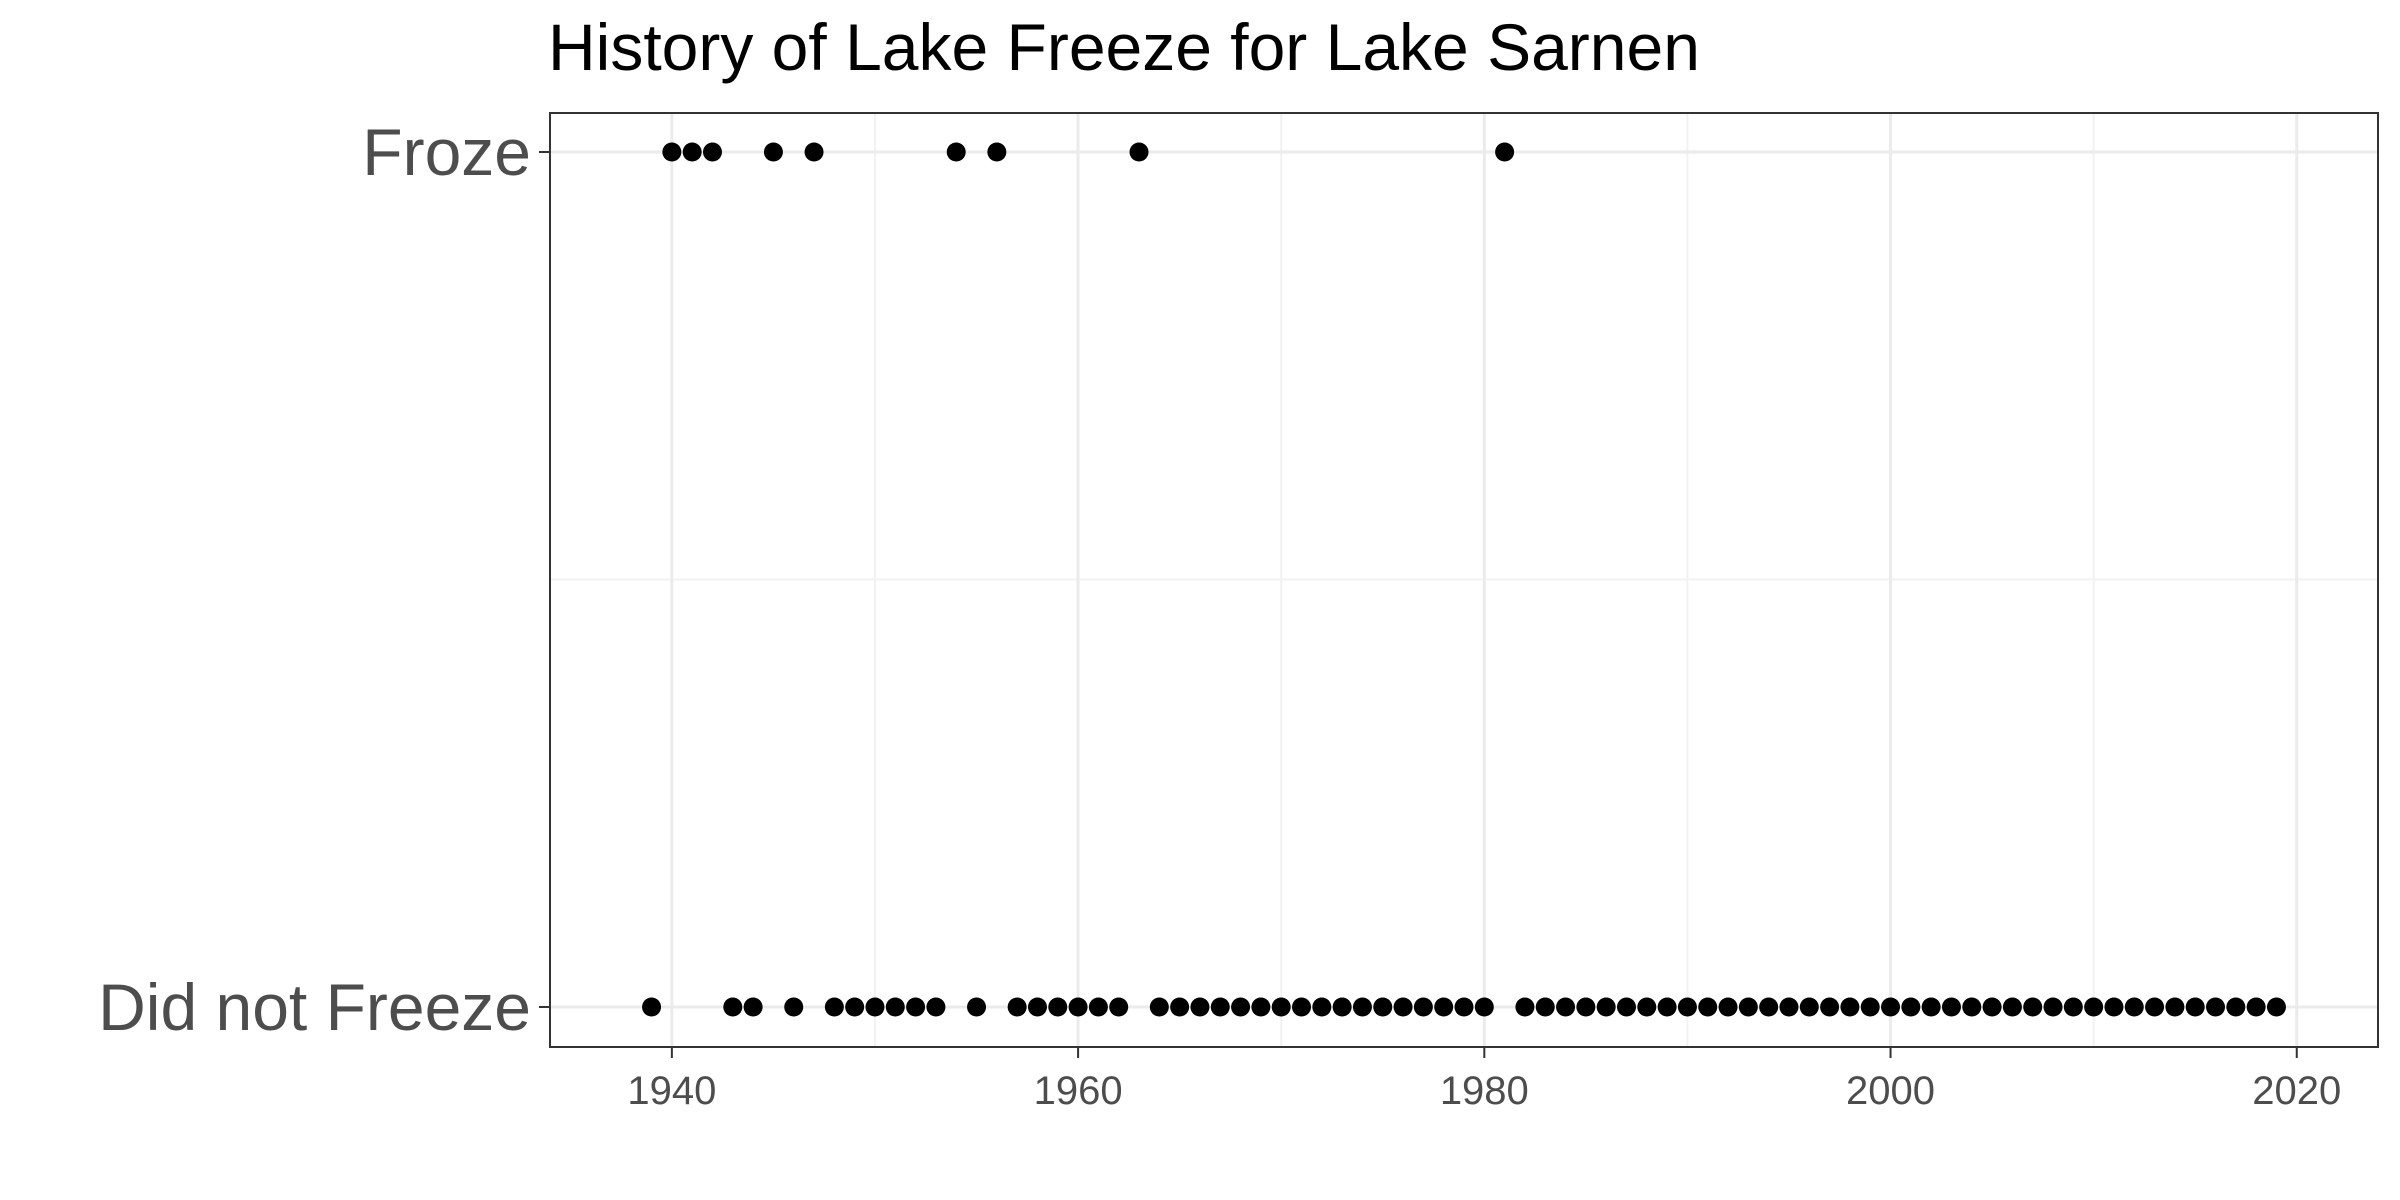 Image resolution: width=2400 pixels, height=1200 pixels. What do you see at coordinates (1078, 1091) in the screenshot?
I see `x-tick-label: 1960` at bounding box center [1078, 1091].